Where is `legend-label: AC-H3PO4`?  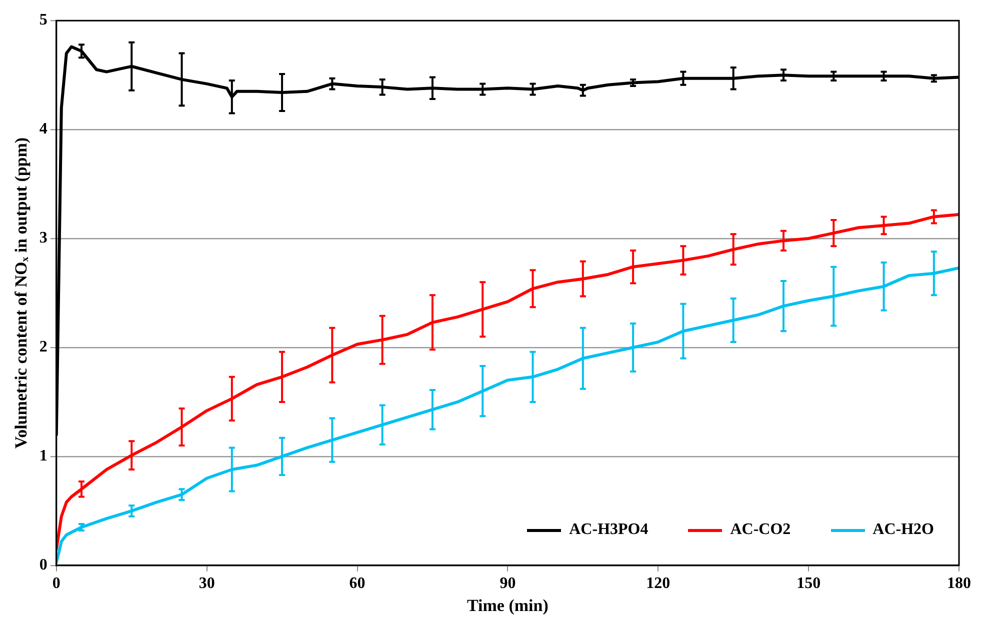 legend-label: AC-H3PO4 is located at coordinates (608, 530).